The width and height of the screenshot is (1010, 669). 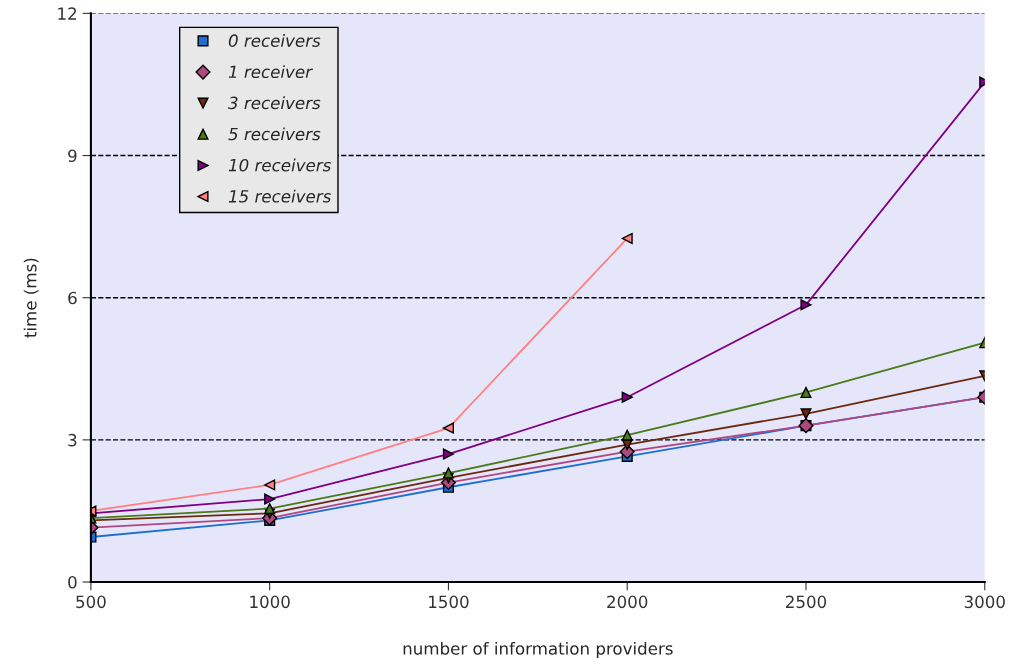 I want to click on y-axis-title: time (ms), so click(x=31, y=298).